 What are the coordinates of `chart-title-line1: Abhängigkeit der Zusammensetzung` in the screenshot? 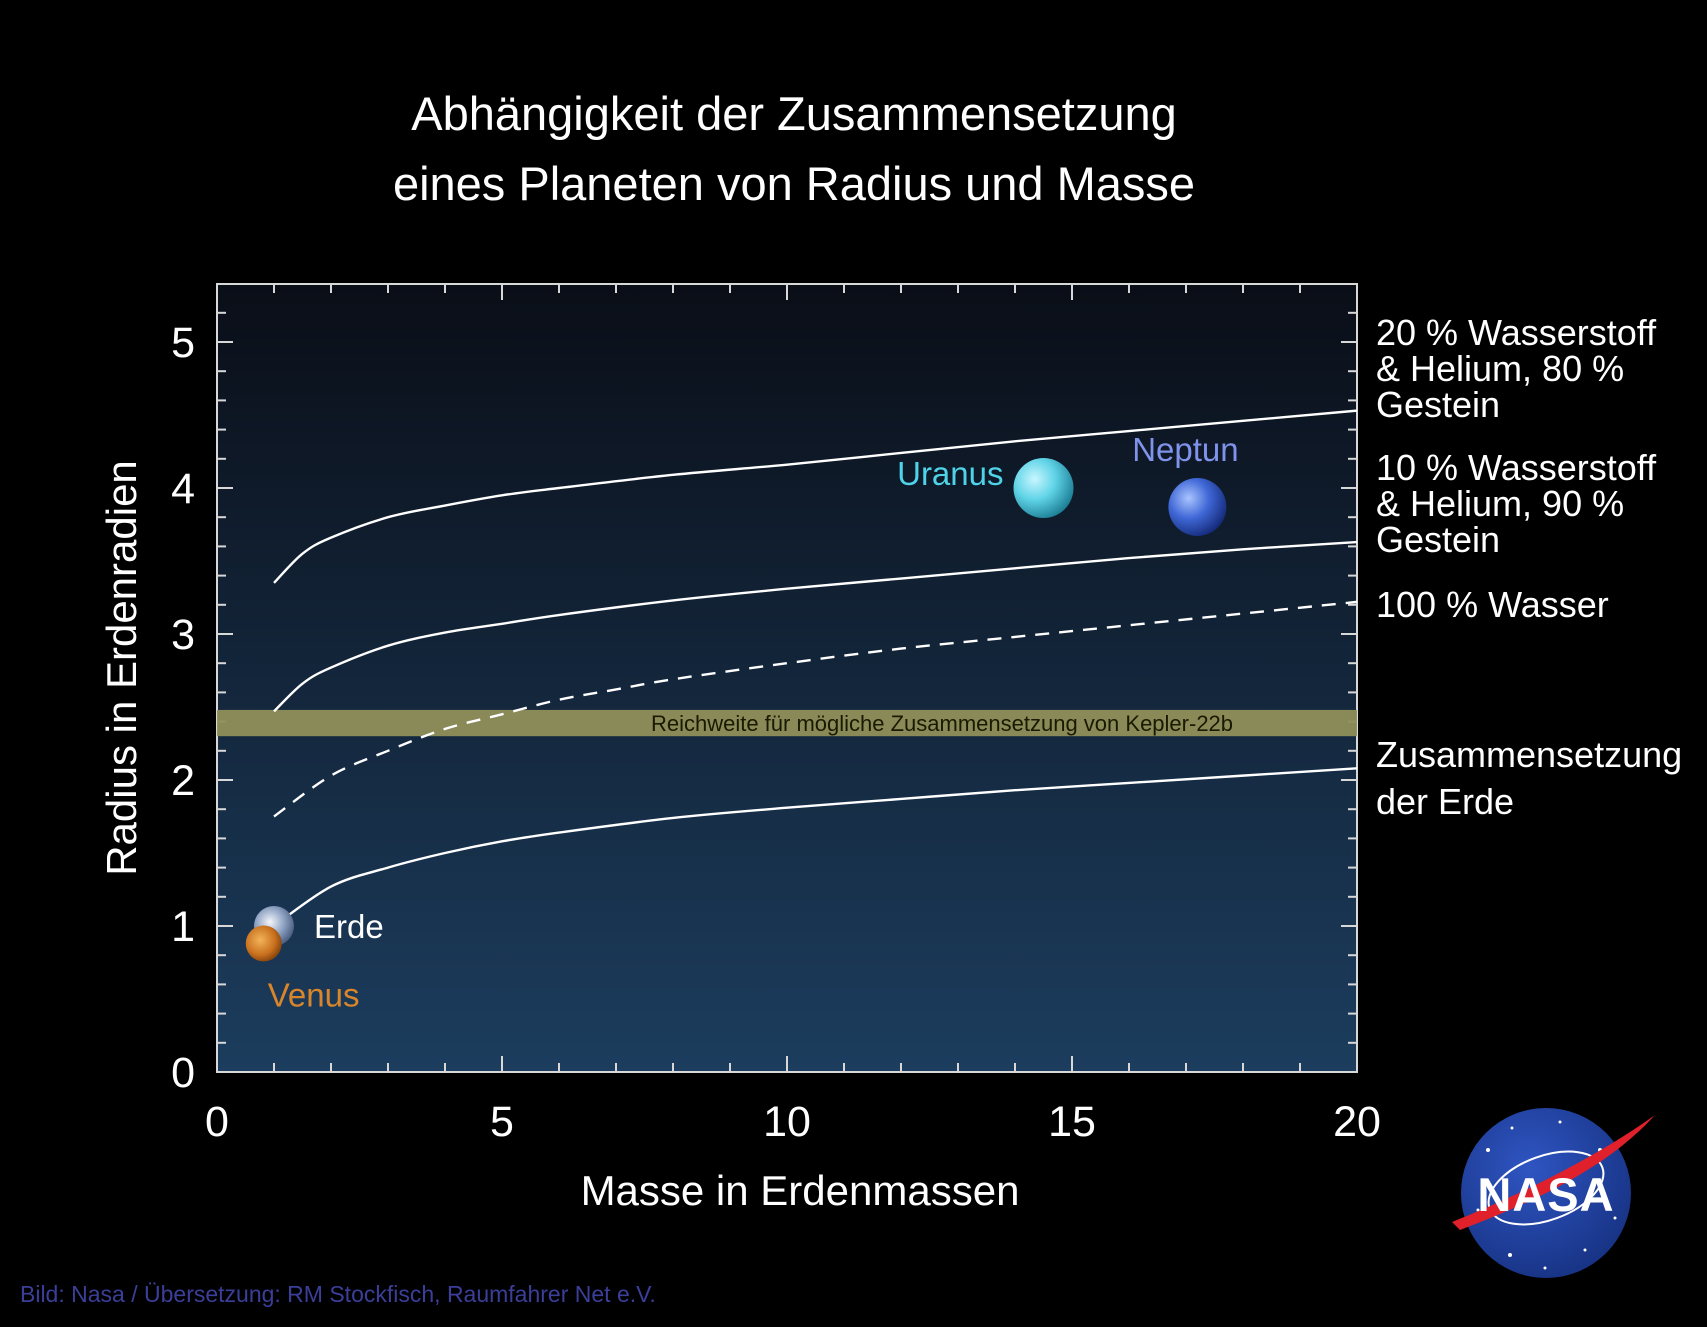 It's located at (794, 113).